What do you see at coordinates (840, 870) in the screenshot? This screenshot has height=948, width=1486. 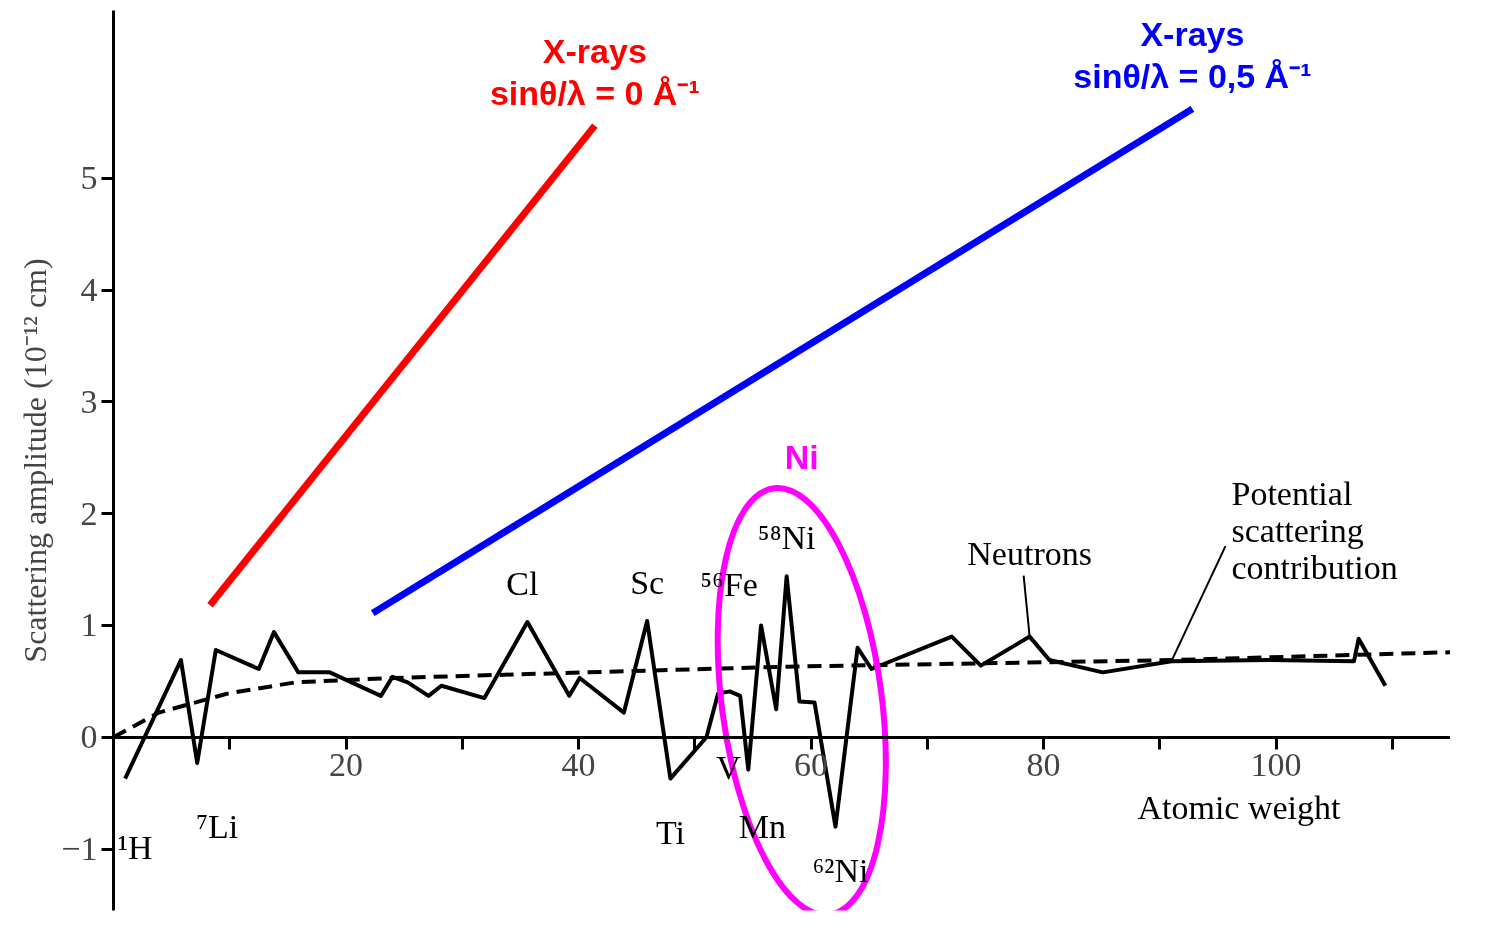 I see `annotation: ⁶²Ni` at bounding box center [840, 870].